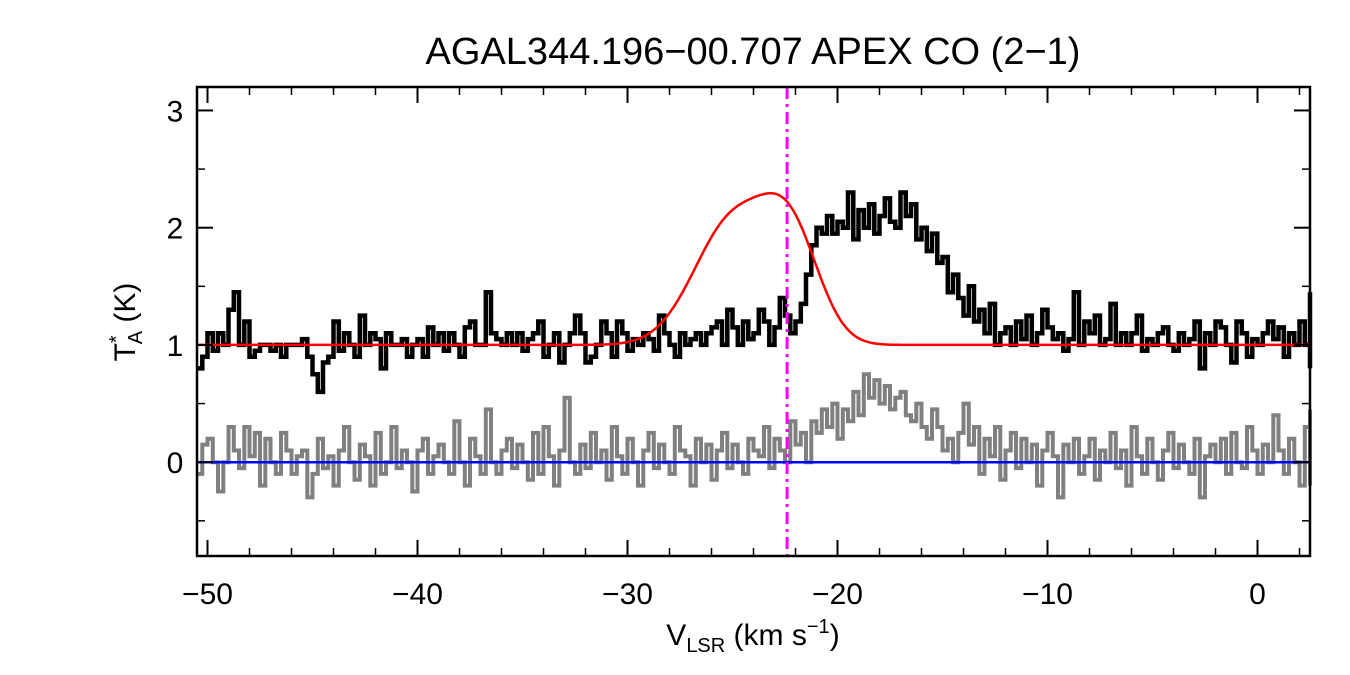  Describe the element at coordinates (1047, 594) in the screenshot. I see `x-tick-label: −10` at that location.